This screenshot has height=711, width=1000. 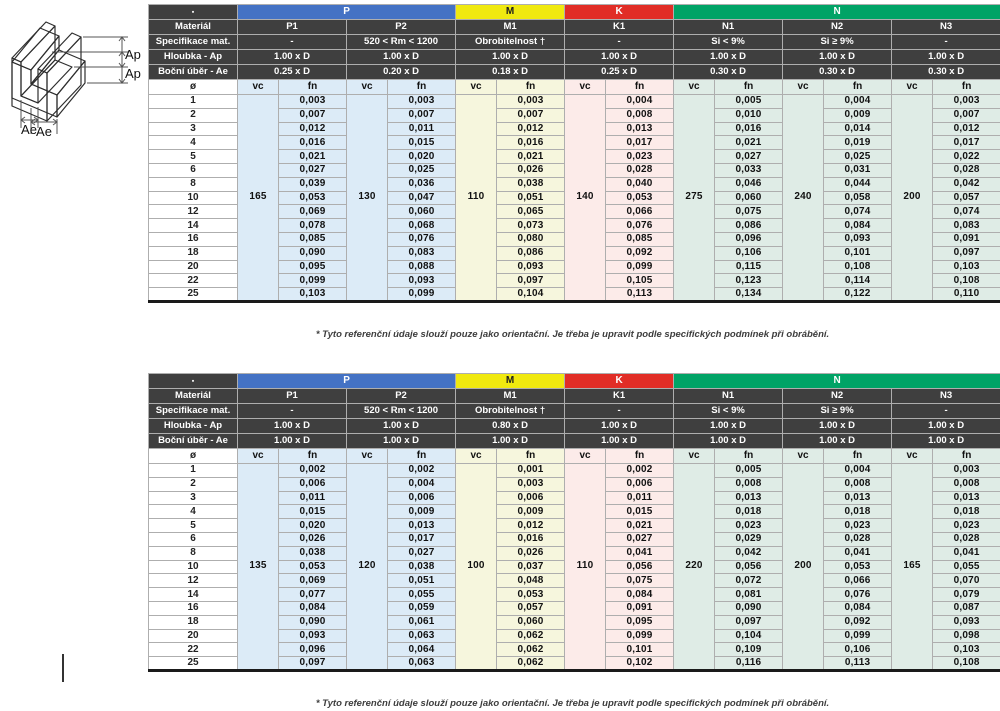 What do you see at coordinates (193, 484) in the screenshot?
I see `diameter-cell: 2` at bounding box center [193, 484].